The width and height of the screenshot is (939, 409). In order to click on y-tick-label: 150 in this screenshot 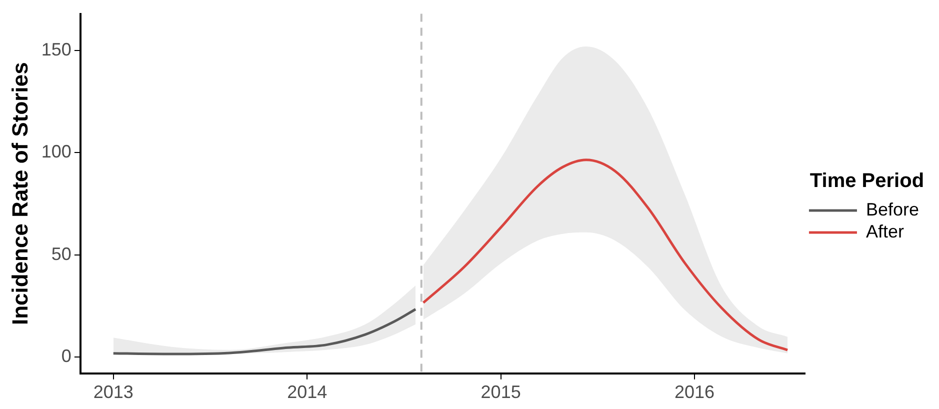, I will do `click(56, 50)`.